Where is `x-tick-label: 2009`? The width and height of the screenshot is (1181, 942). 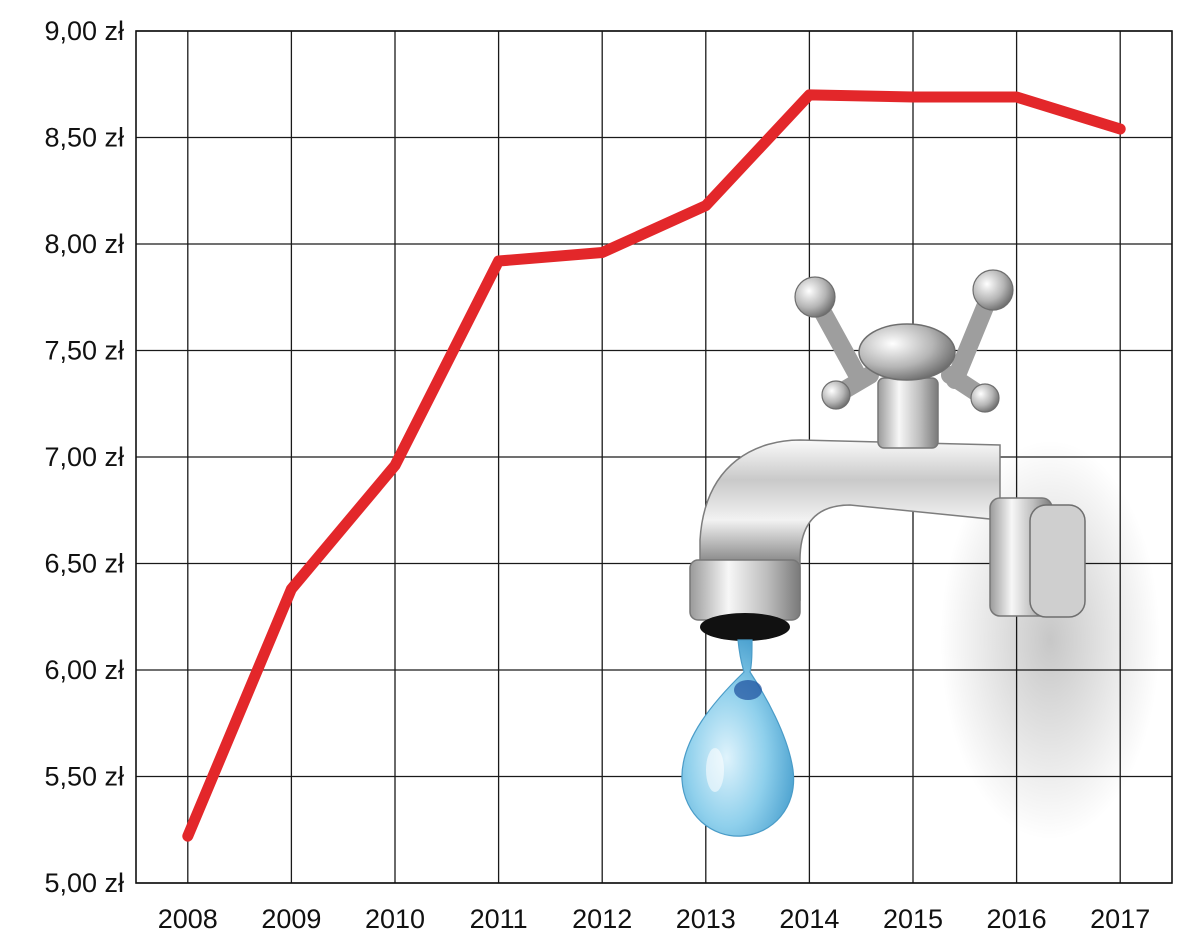
x-tick-label: 2009 is located at coordinates (291, 919).